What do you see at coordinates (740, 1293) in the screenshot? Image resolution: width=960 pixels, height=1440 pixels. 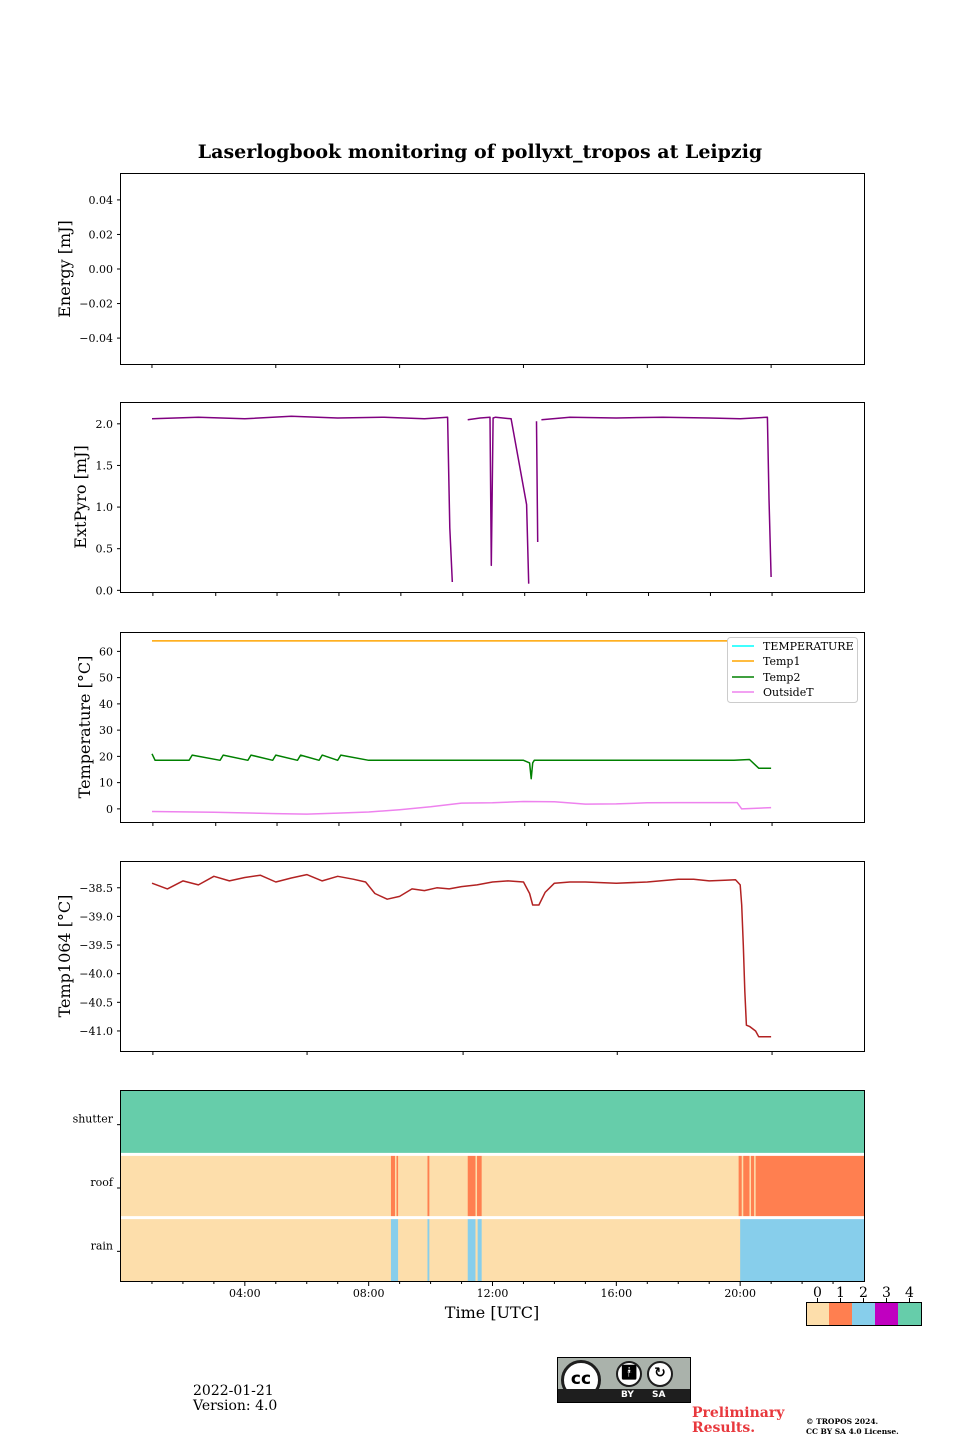 I see `status-xtick-label: 20:00` at bounding box center [740, 1293].